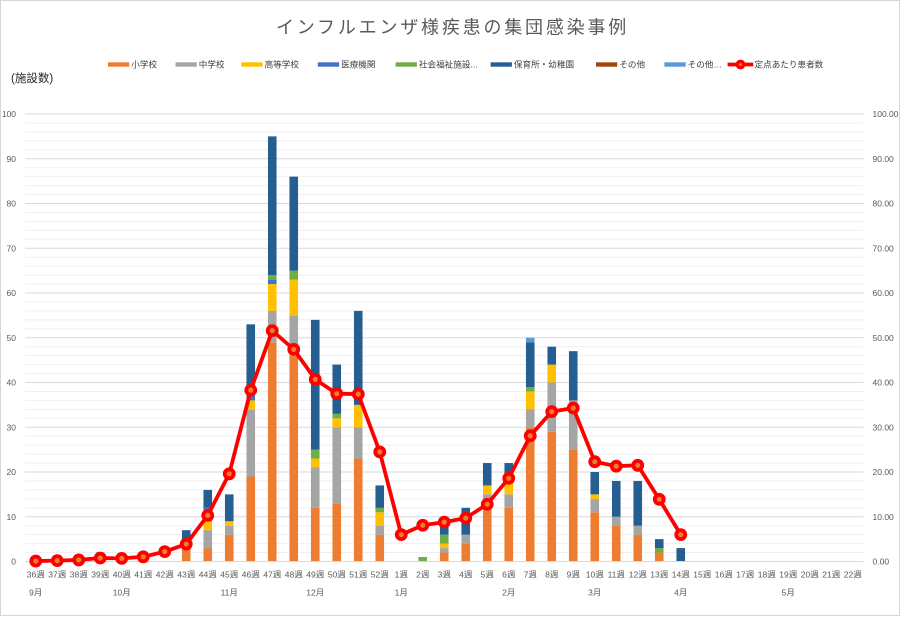 The image size is (900, 621). I want to click on svg-text: 18週, so click(767, 575).